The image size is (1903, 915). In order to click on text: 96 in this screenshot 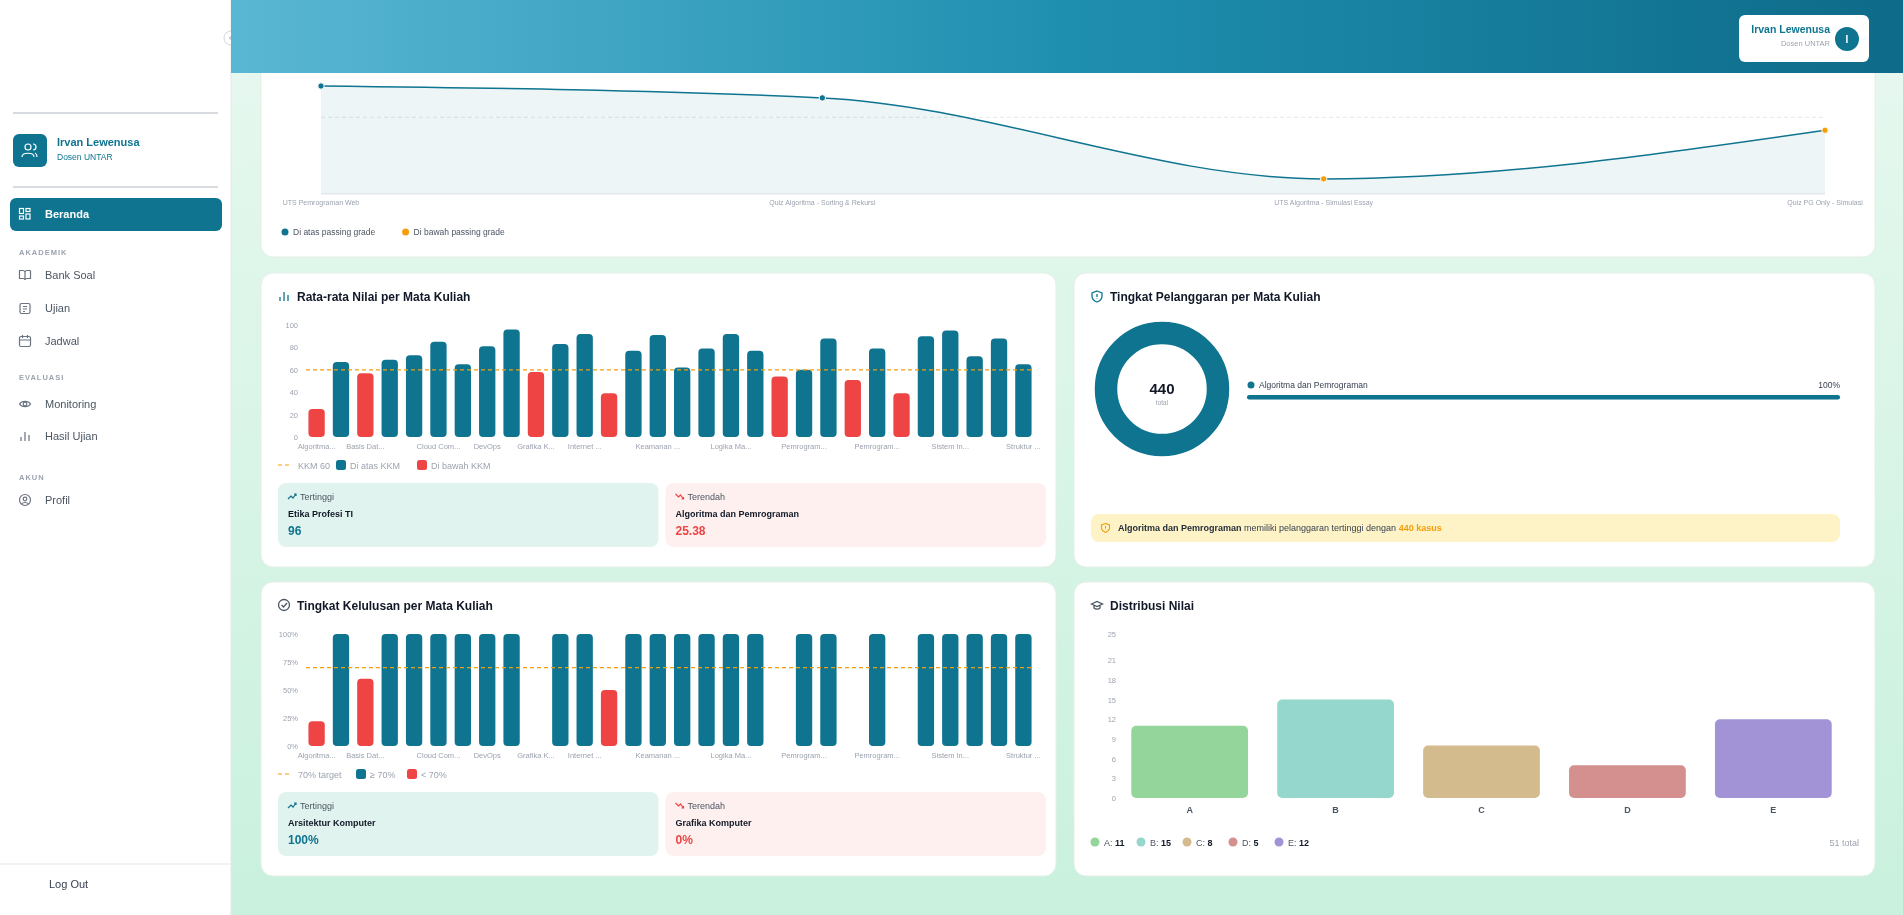, I will do `click(295, 531)`.